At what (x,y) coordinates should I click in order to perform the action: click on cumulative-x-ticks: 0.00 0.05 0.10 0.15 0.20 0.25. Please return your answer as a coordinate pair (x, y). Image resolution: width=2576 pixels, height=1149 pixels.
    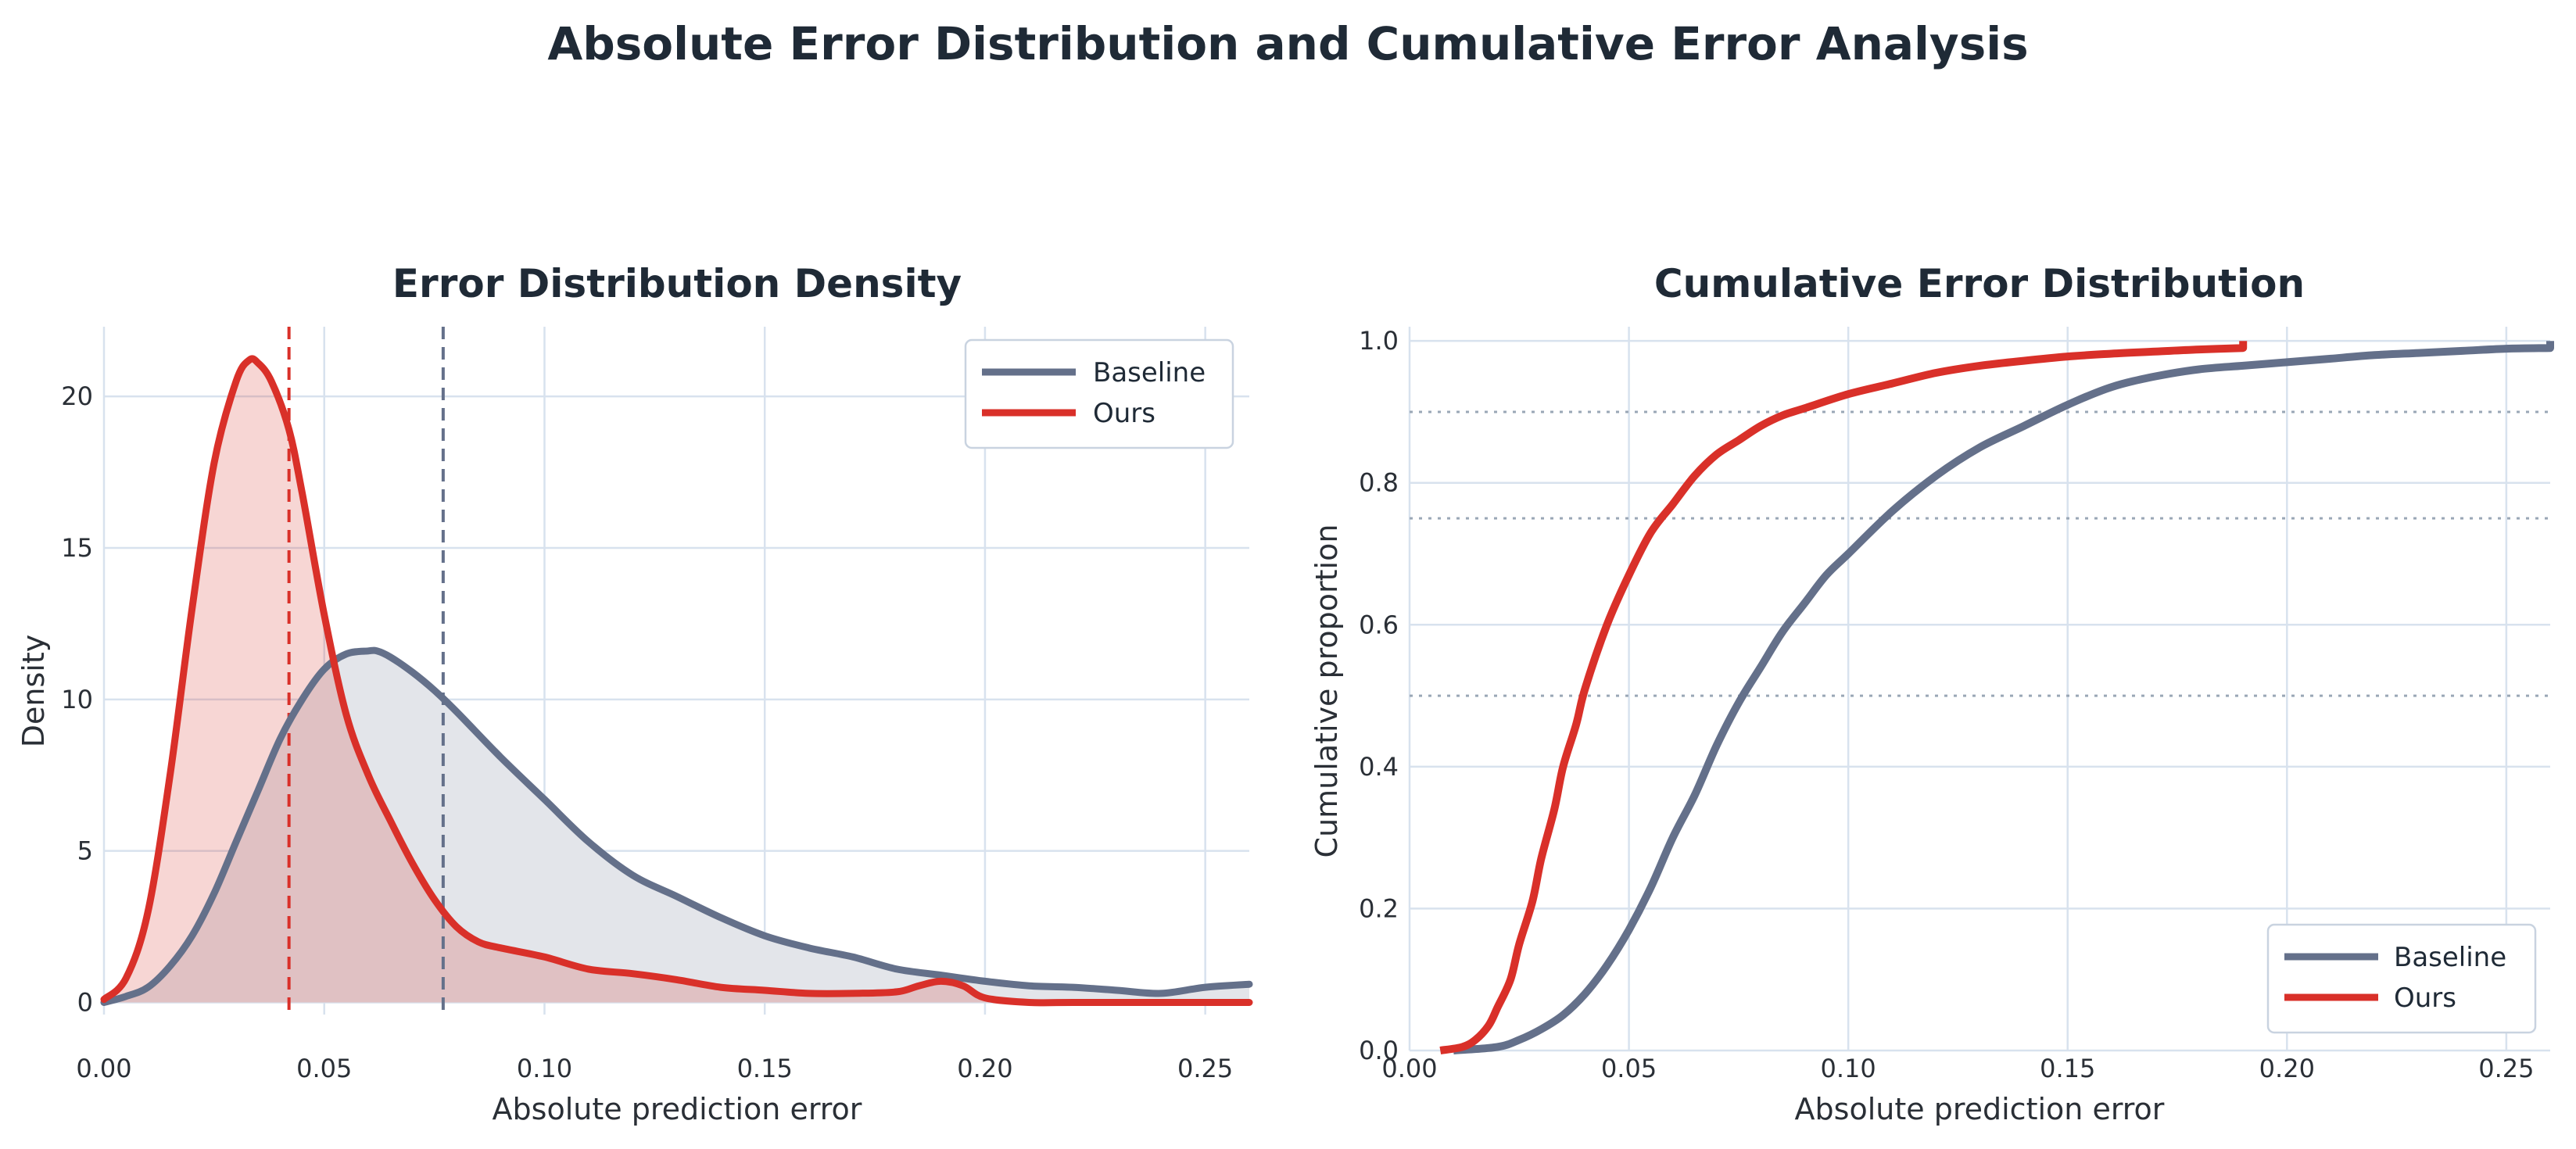
    Looking at the image, I should click on (1957, 1068).